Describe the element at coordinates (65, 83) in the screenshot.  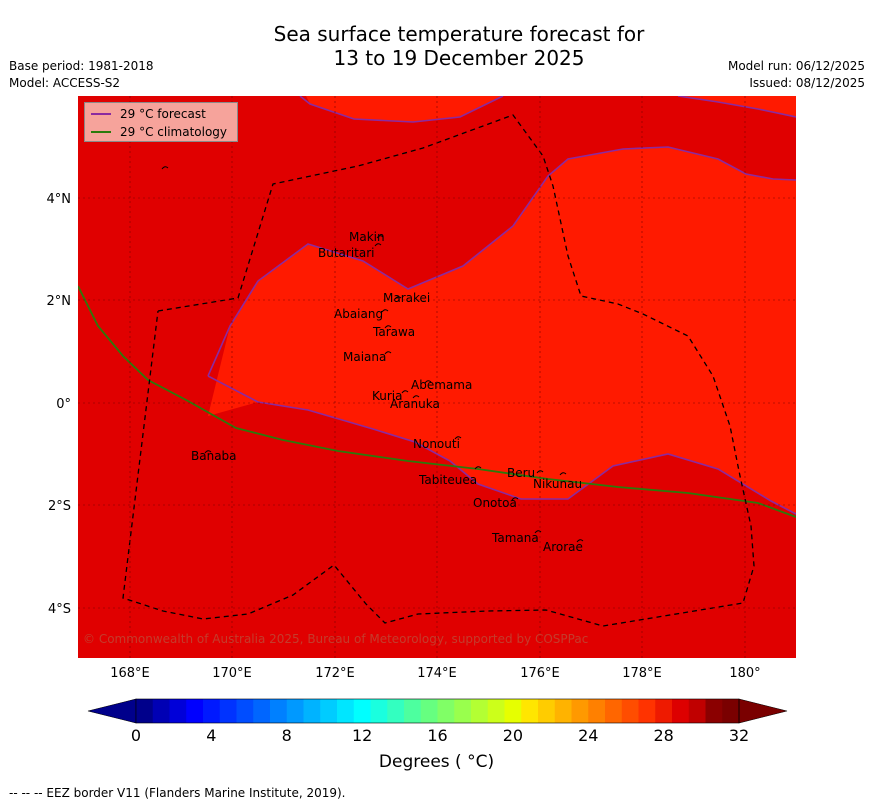
I see `model-name: Model: ACCESS-S2` at that location.